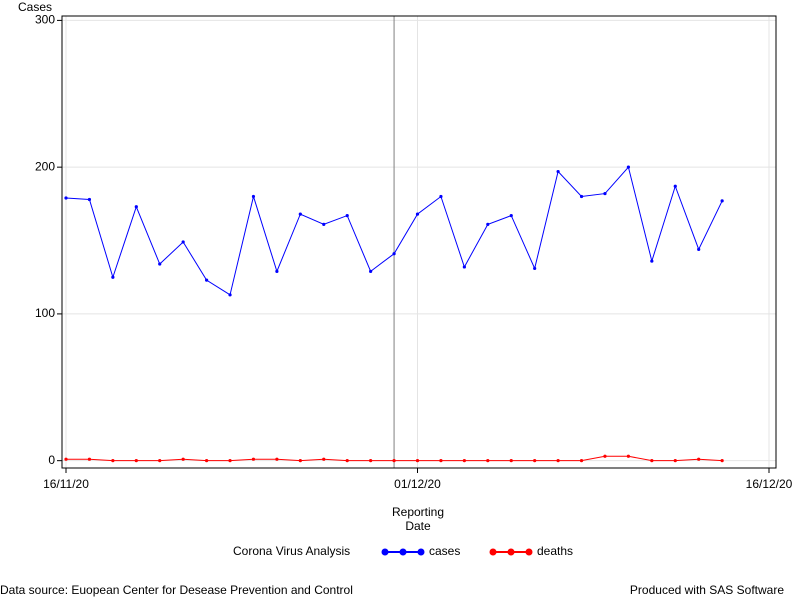 The width and height of the screenshot is (800, 600). Describe the element at coordinates (45, 20) in the screenshot. I see `y-tick-label: 300` at that location.